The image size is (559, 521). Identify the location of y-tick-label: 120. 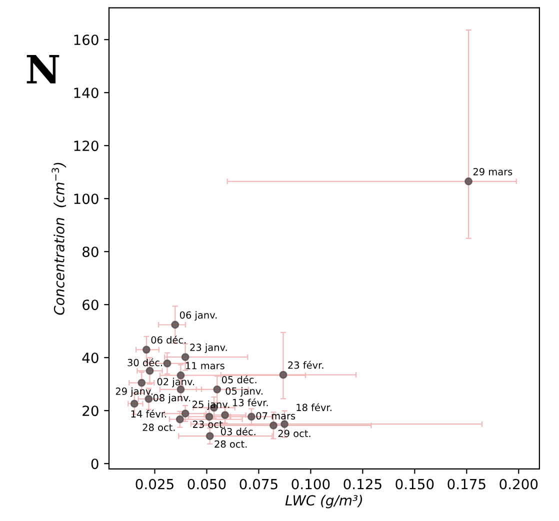
(86, 146).